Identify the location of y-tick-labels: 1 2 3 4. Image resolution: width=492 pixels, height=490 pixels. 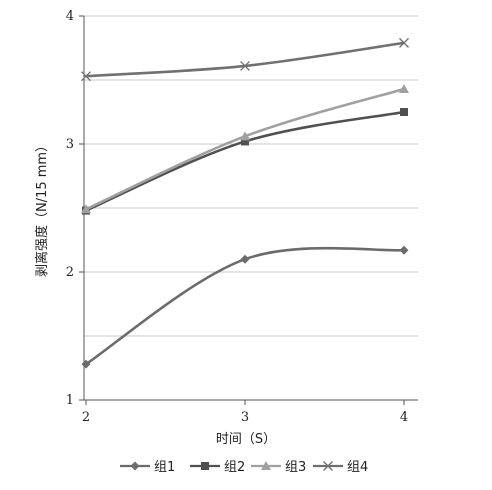
(75, 208).